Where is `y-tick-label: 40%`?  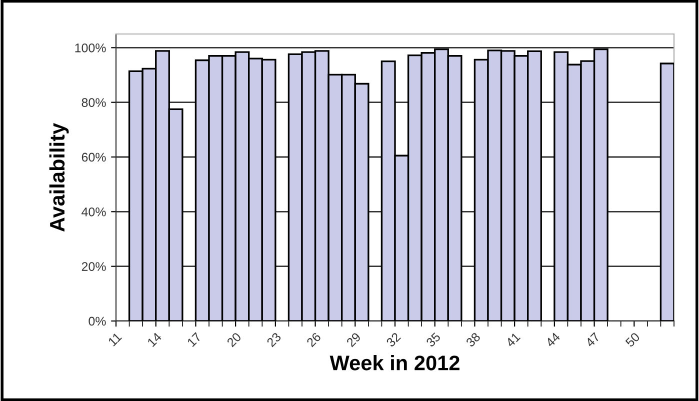
y-tick-label: 40% is located at coordinates (94, 211).